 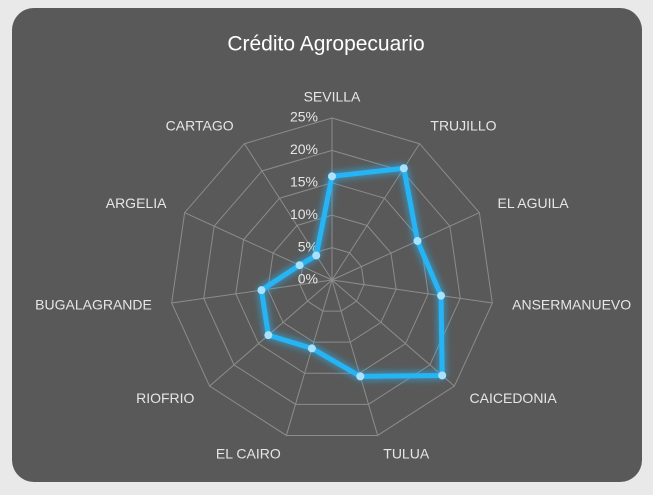 What do you see at coordinates (200, 126) in the screenshot?
I see `category-label: CARTAGO` at bounding box center [200, 126].